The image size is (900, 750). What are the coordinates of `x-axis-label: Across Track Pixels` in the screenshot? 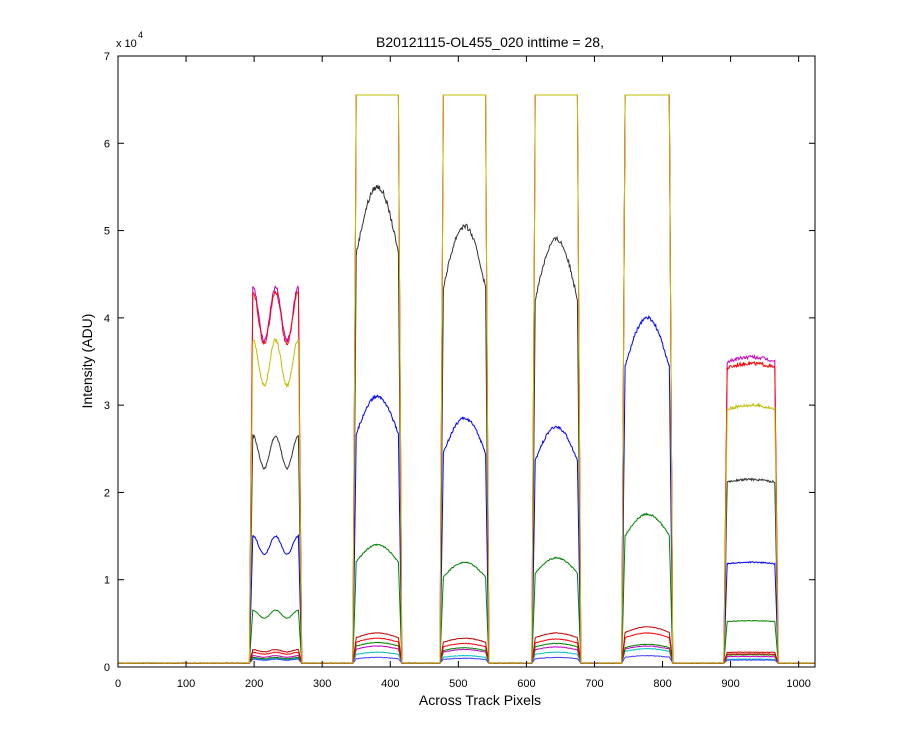 It's located at (480, 700).